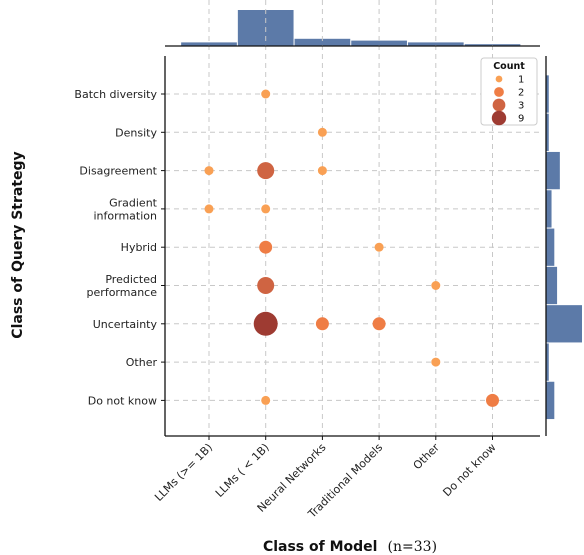 The width and height of the screenshot is (584, 555). Describe the element at coordinates (553, 170) in the screenshot. I see `right-hist-bar-disagreement` at that location.